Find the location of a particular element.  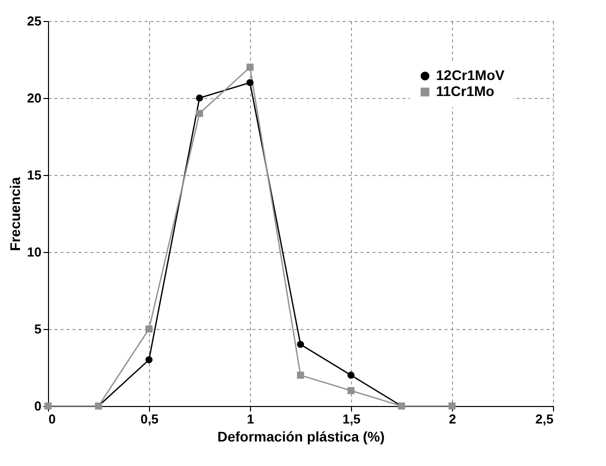

x-tick-label: 0,5 is located at coordinates (149, 419).